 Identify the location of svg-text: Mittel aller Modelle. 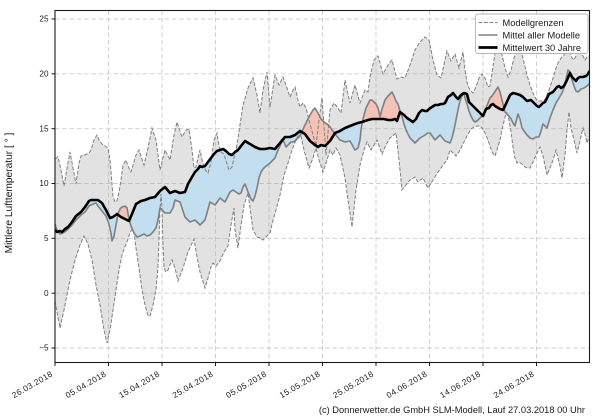
(542, 36).